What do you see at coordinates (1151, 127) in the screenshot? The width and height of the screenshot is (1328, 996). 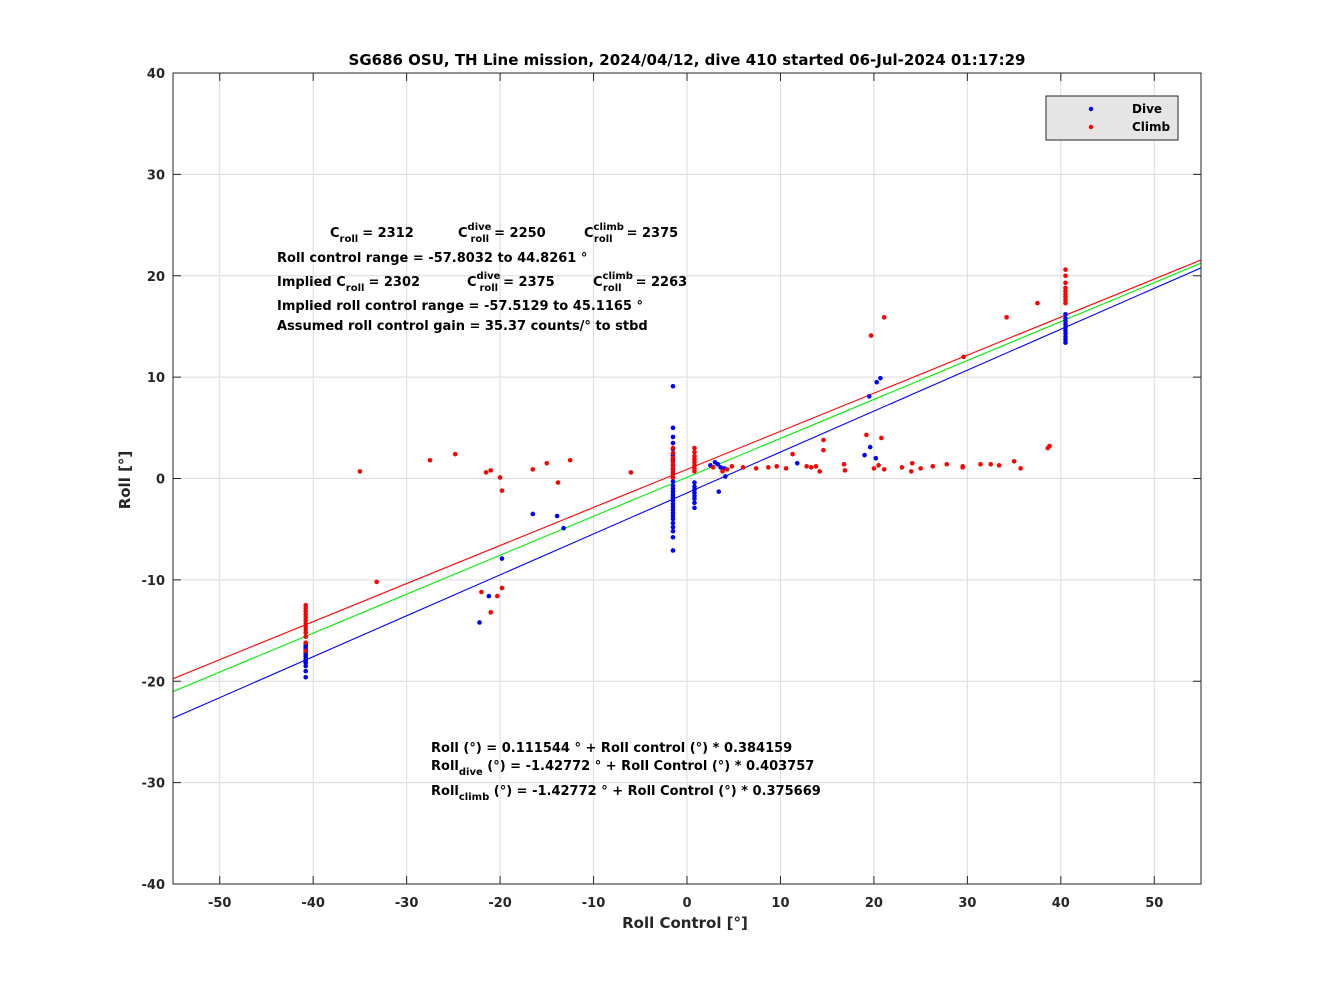 I see `legend-climb-label: Climb` at bounding box center [1151, 127].